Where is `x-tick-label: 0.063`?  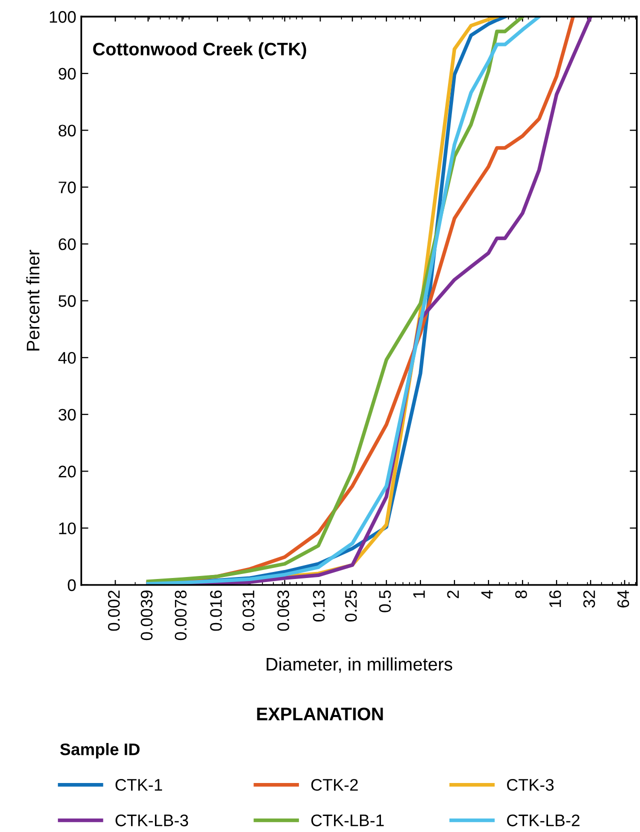 x-tick-label: 0.063 is located at coordinates (283, 610).